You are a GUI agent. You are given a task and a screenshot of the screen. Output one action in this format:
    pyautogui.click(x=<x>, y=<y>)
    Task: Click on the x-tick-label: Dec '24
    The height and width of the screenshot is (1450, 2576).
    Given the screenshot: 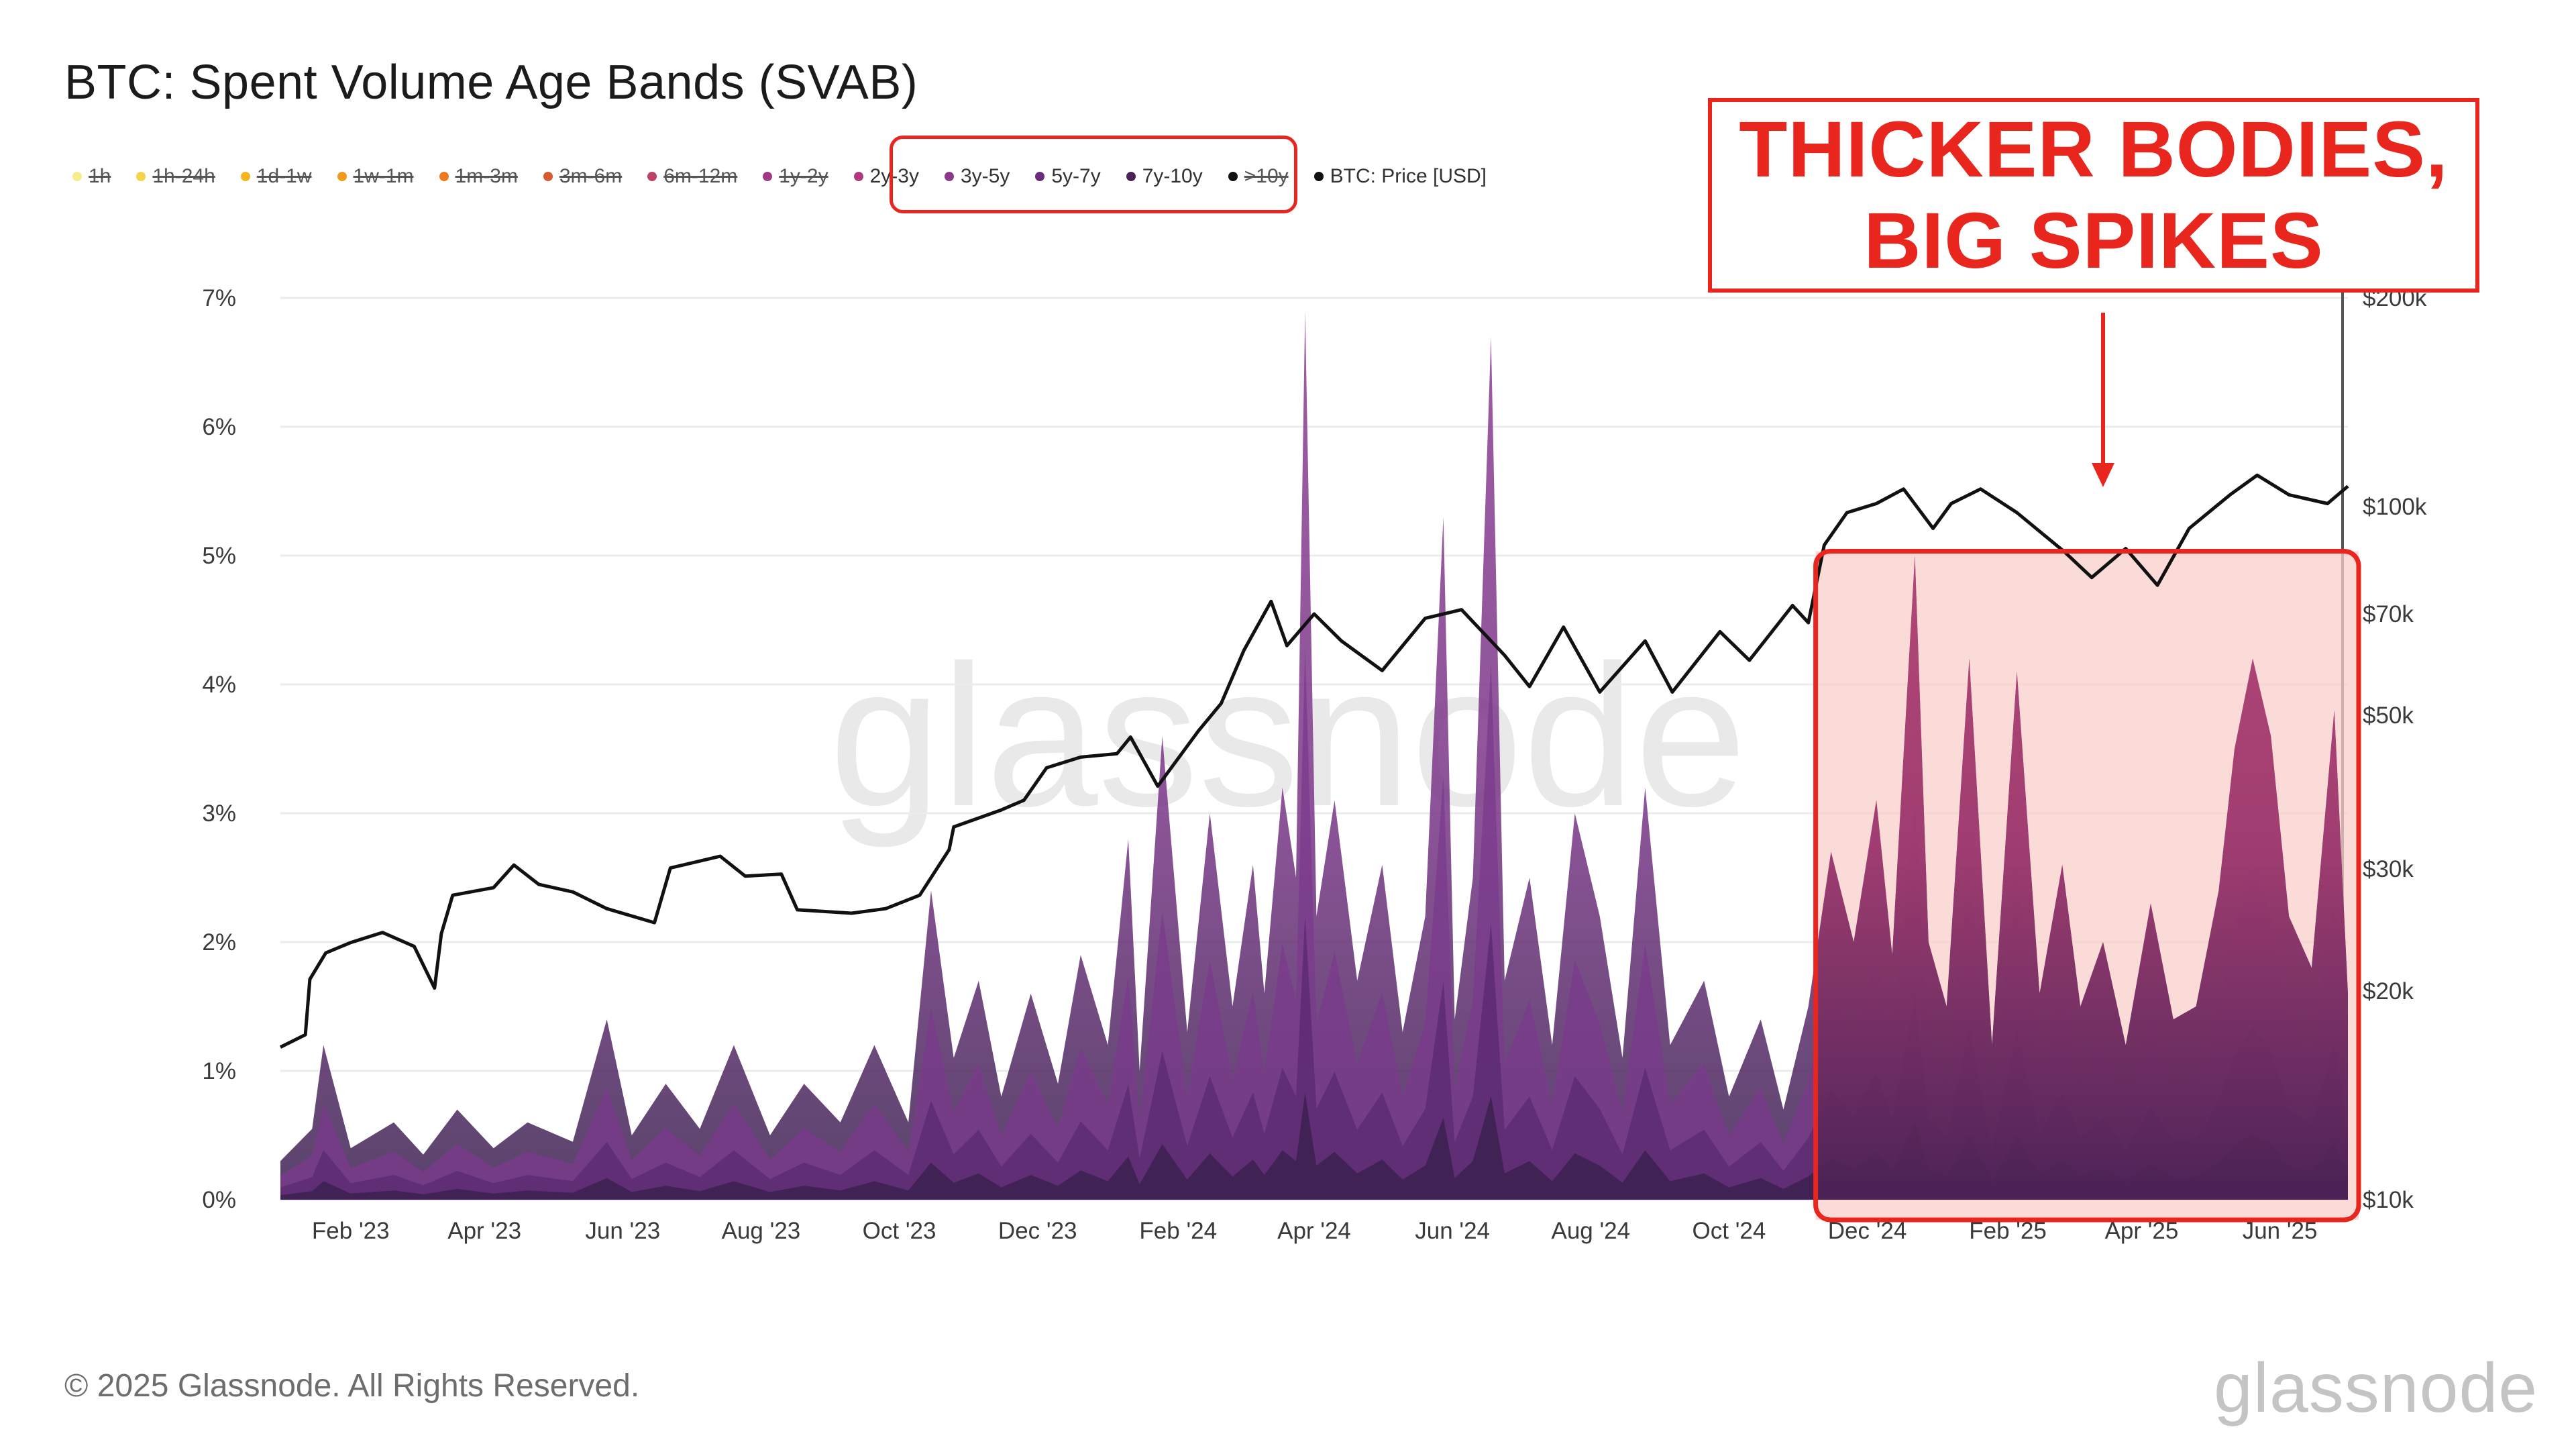 What is the action you would take?
    pyautogui.click(x=1867, y=1231)
    